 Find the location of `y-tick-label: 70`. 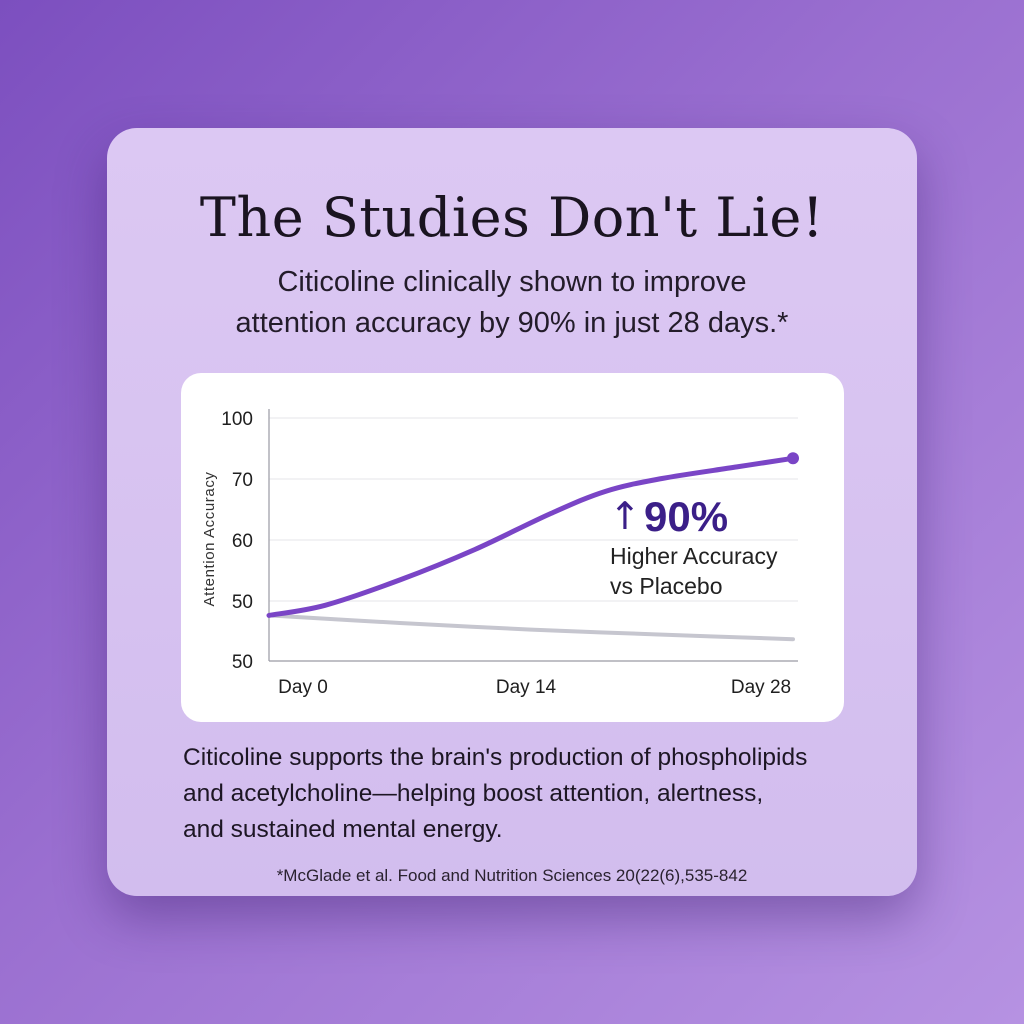

y-tick-label: 70 is located at coordinates (242, 480).